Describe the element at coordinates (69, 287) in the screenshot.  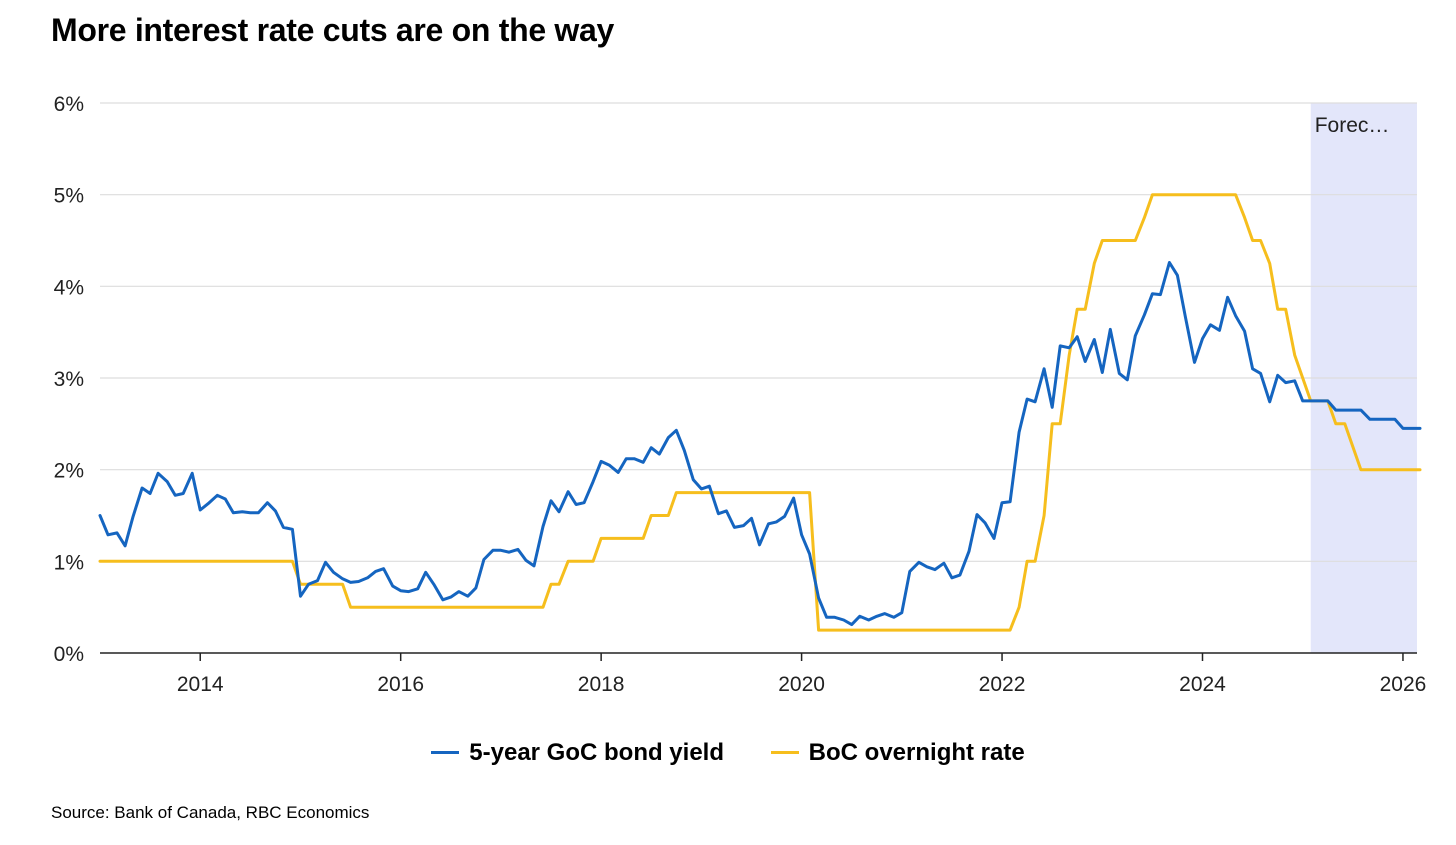
I see `y-tick-label: 4%` at that location.